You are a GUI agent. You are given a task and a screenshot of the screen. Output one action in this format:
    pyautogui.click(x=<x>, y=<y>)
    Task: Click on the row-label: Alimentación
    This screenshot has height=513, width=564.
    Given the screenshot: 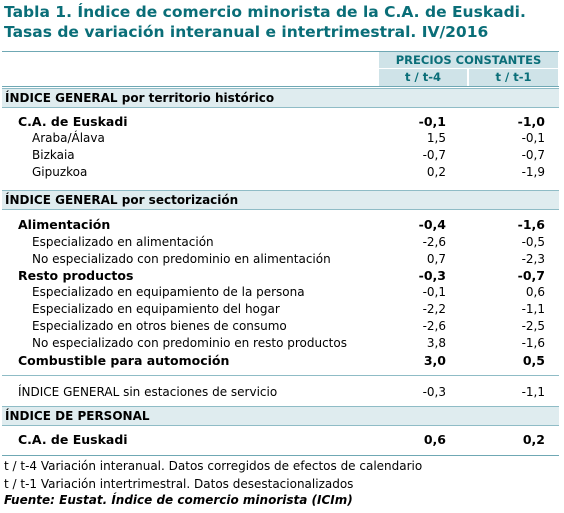 What is the action you would take?
    pyautogui.click(x=64, y=224)
    